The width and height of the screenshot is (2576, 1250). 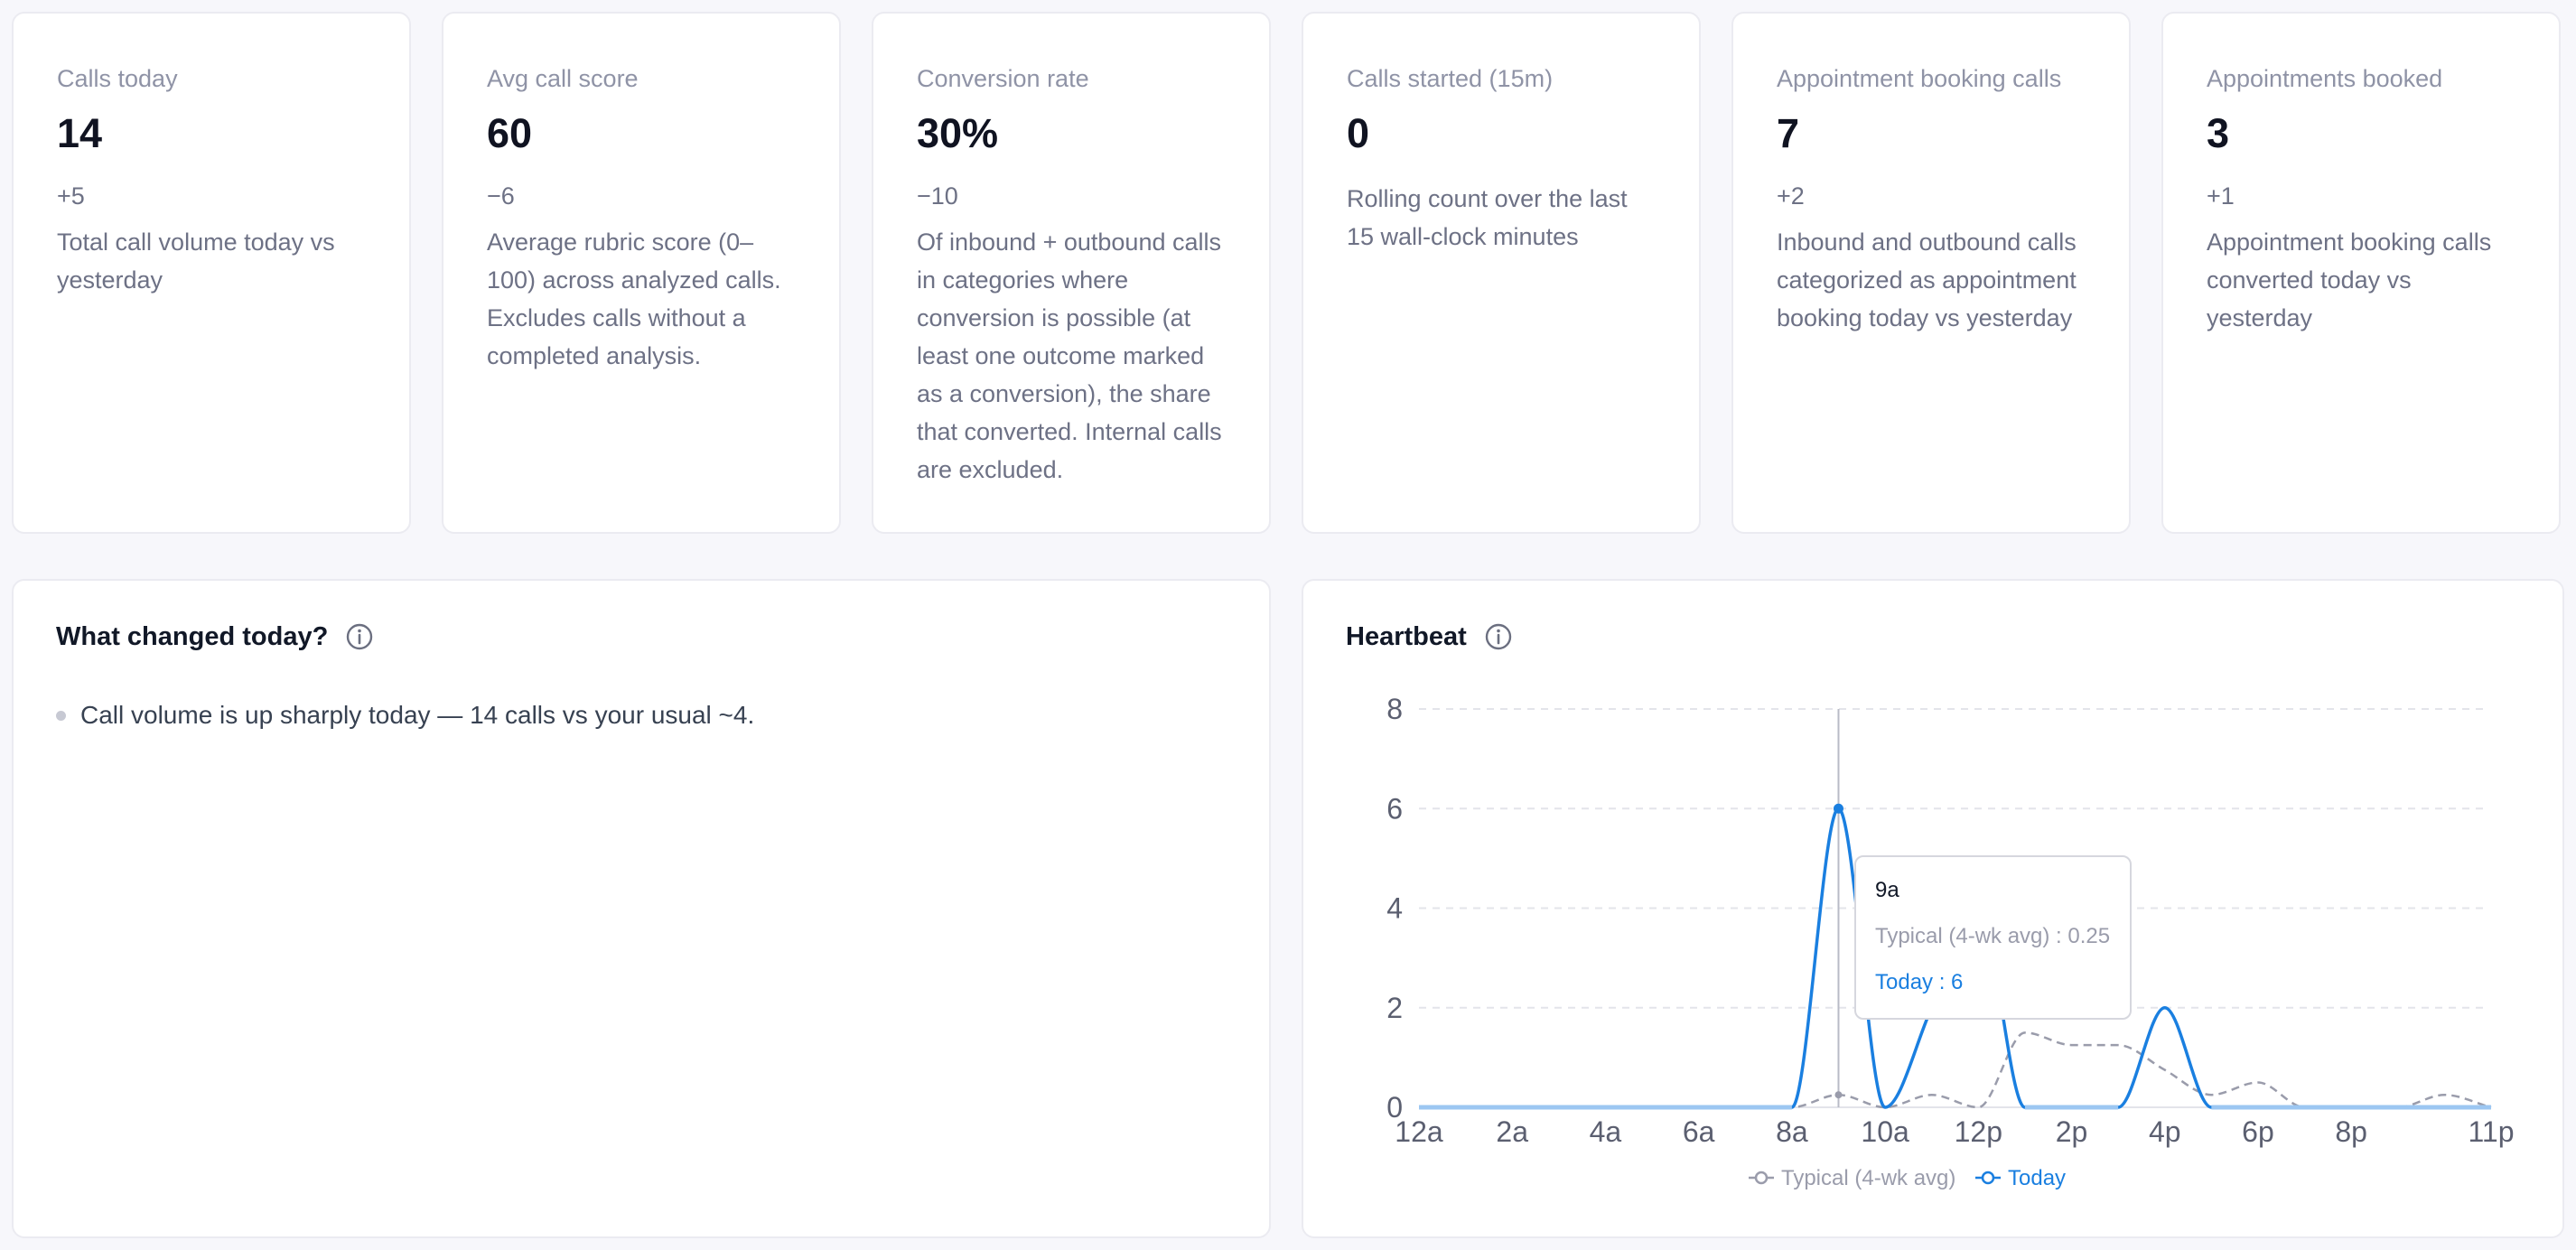 What do you see at coordinates (2037, 1178) in the screenshot?
I see `legend-label-today: Today` at bounding box center [2037, 1178].